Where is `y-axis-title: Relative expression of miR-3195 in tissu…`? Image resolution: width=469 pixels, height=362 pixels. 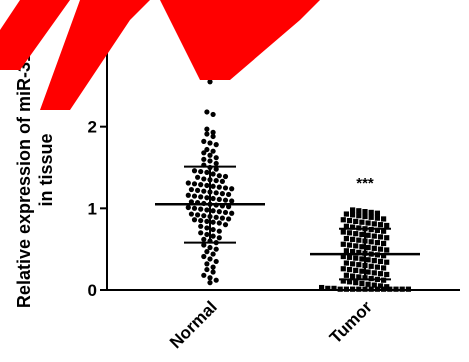 y-axis-title: Relative expression of miR-3195 in tissu… is located at coordinates (35, 170).